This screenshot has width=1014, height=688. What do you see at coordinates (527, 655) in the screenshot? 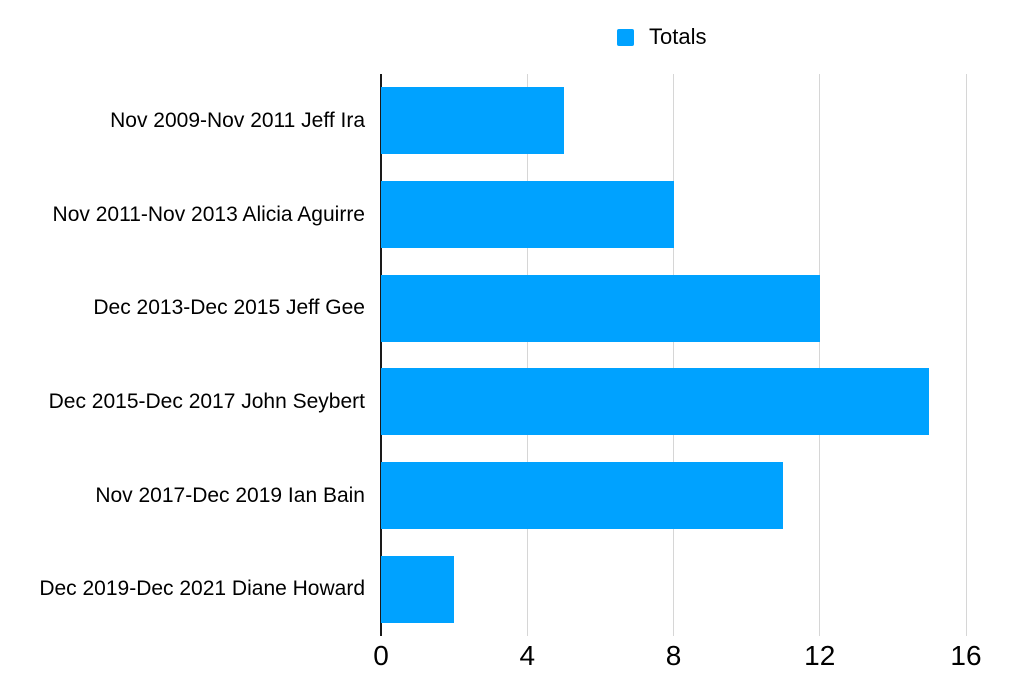
I see `x-tick-label: 4` at bounding box center [527, 655].